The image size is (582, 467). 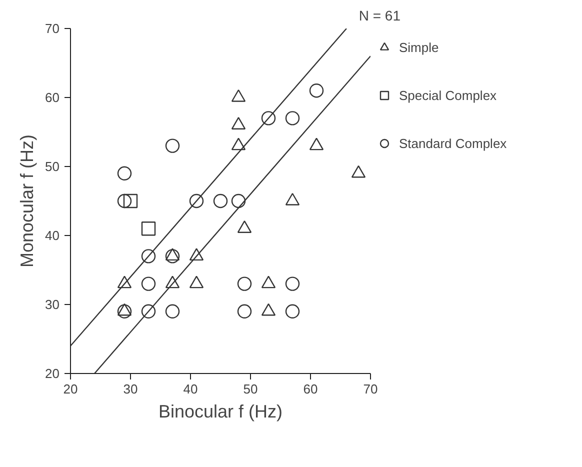 I want to click on legend-label: Standard Complex, so click(x=453, y=143).